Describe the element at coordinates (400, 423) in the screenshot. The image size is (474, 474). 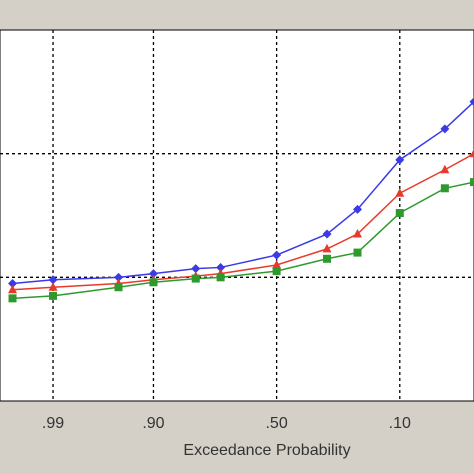
I see `x-tick-label: .10` at that location.